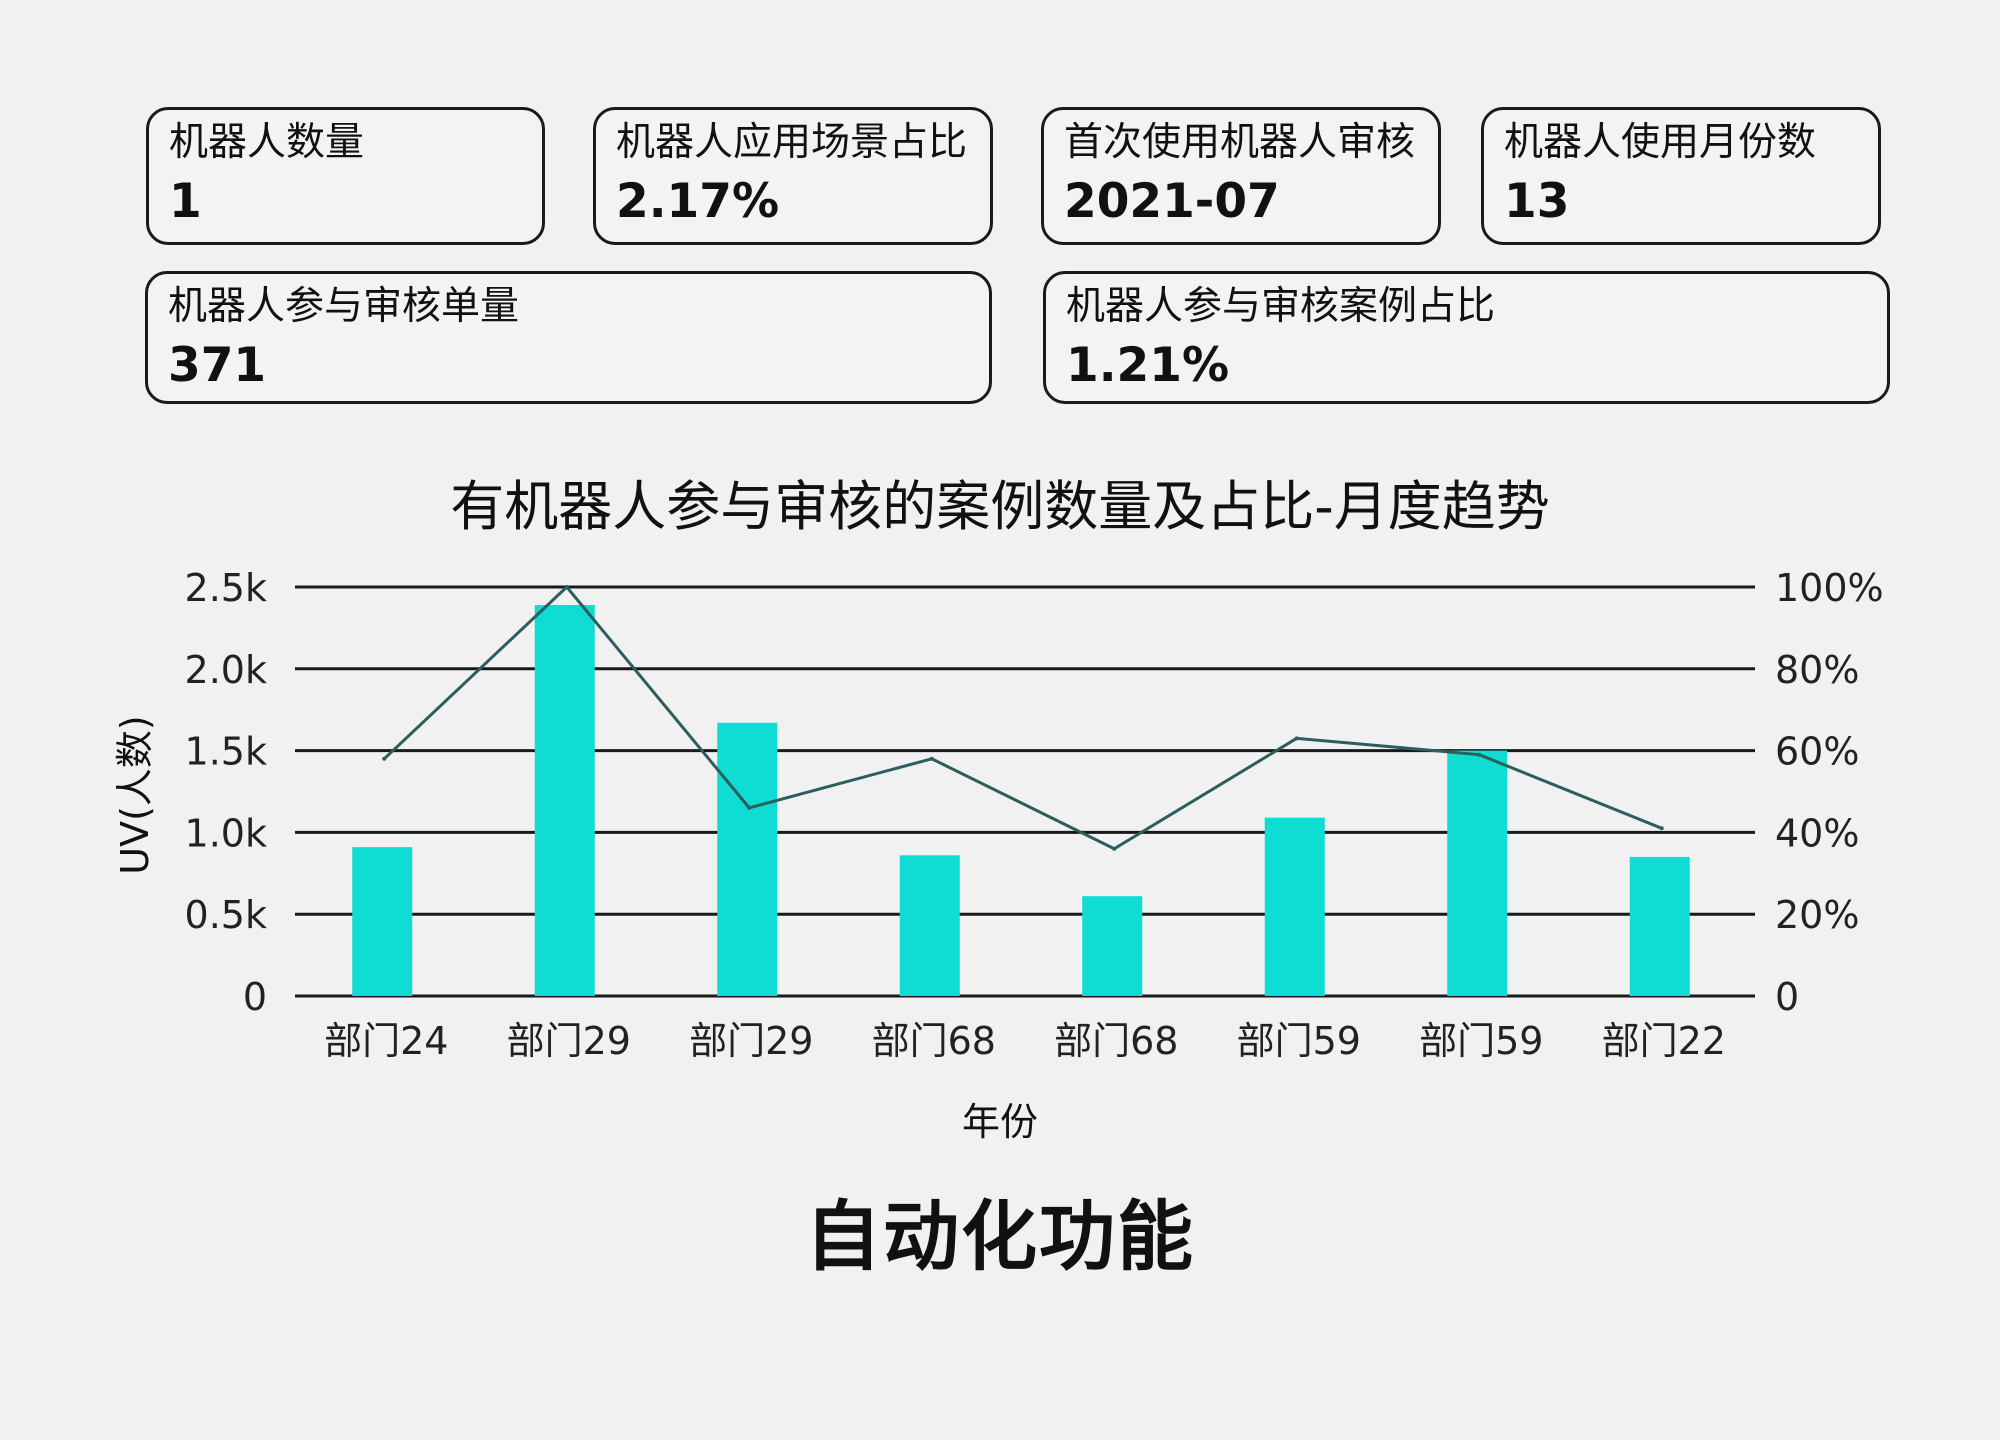  I want to click on kpi-value: 1, so click(185, 201).